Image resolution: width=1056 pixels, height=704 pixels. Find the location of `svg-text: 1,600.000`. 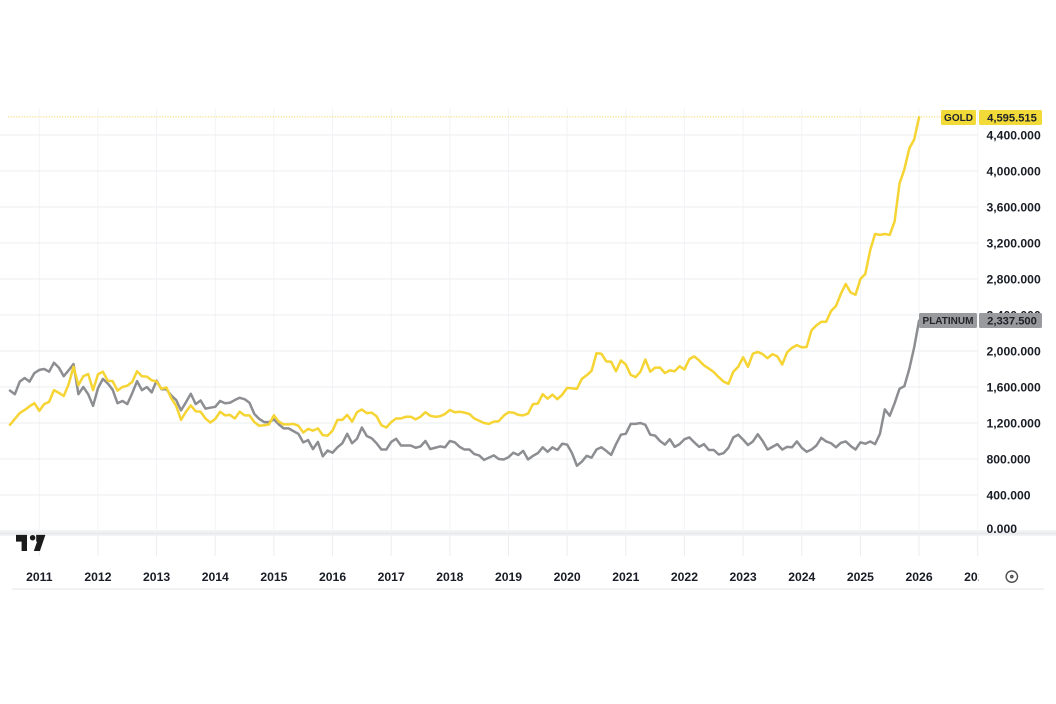

svg-text: 1,600.000 is located at coordinates (1014, 387).